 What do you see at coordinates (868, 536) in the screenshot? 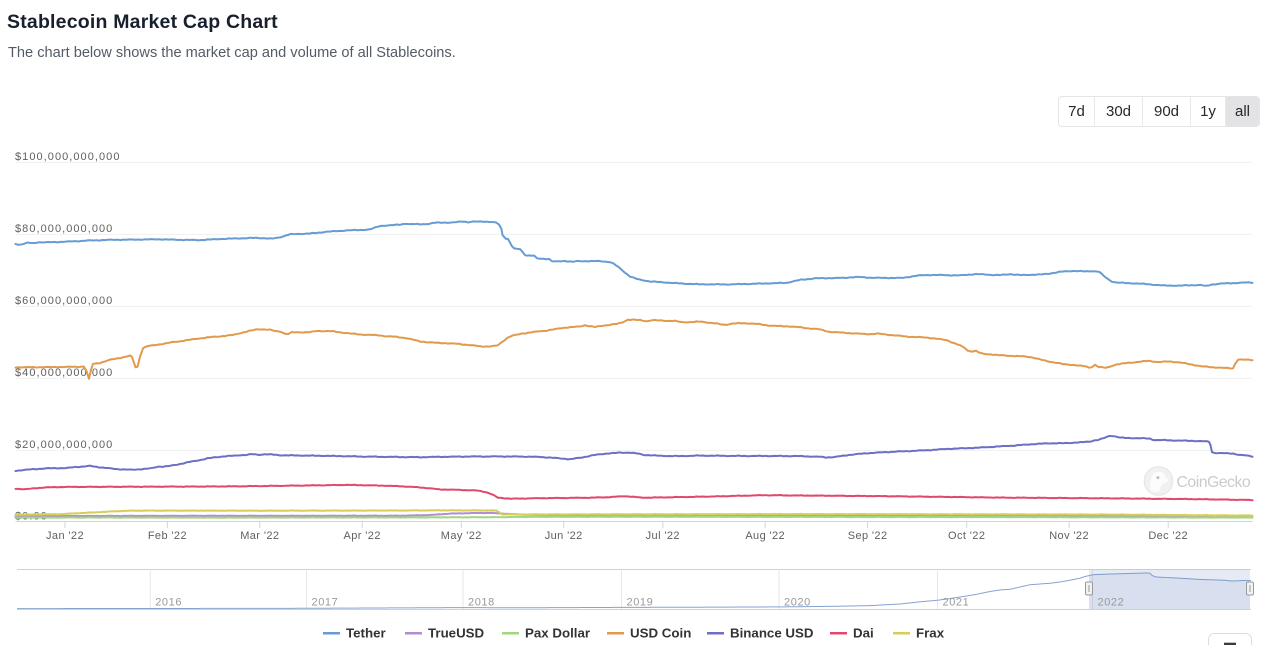
I see `svg-text: Sep '22` at bounding box center [868, 536].